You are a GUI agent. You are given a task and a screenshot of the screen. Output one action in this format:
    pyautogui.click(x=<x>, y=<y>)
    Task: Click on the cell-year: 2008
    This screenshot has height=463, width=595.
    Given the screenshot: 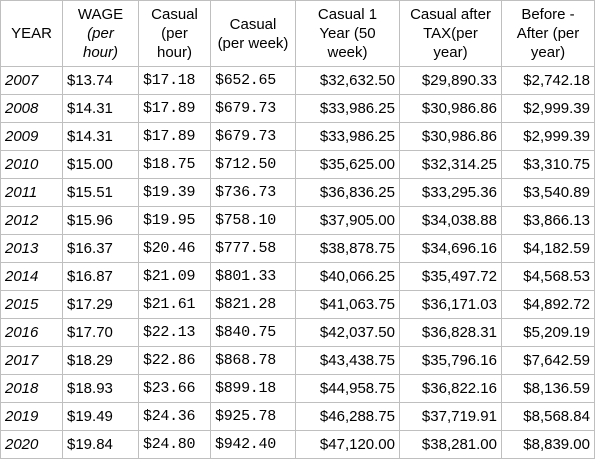 What is the action you would take?
    pyautogui.click(x=31, y=108)
    